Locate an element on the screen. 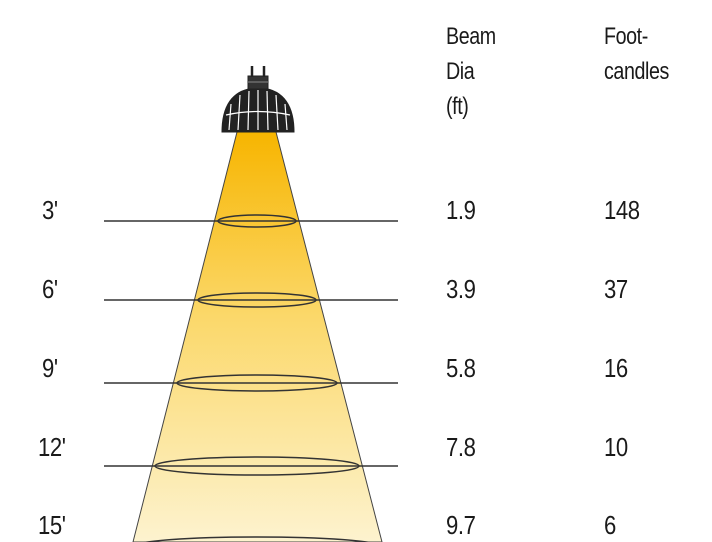 This screenshot has width=712, height=542. beam-dia-header: Beam Dia (ft) is located at coordinates (471, 71).